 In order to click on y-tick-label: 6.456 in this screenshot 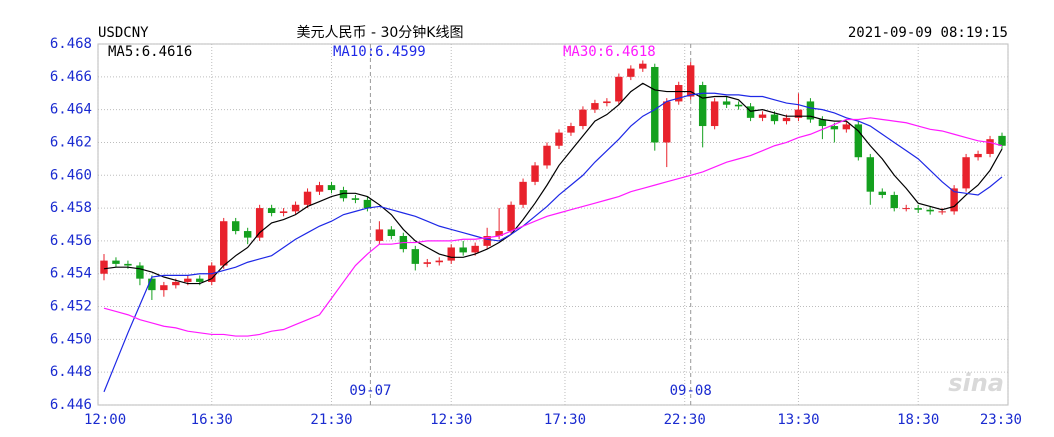, I will do `click(71, 241)`.